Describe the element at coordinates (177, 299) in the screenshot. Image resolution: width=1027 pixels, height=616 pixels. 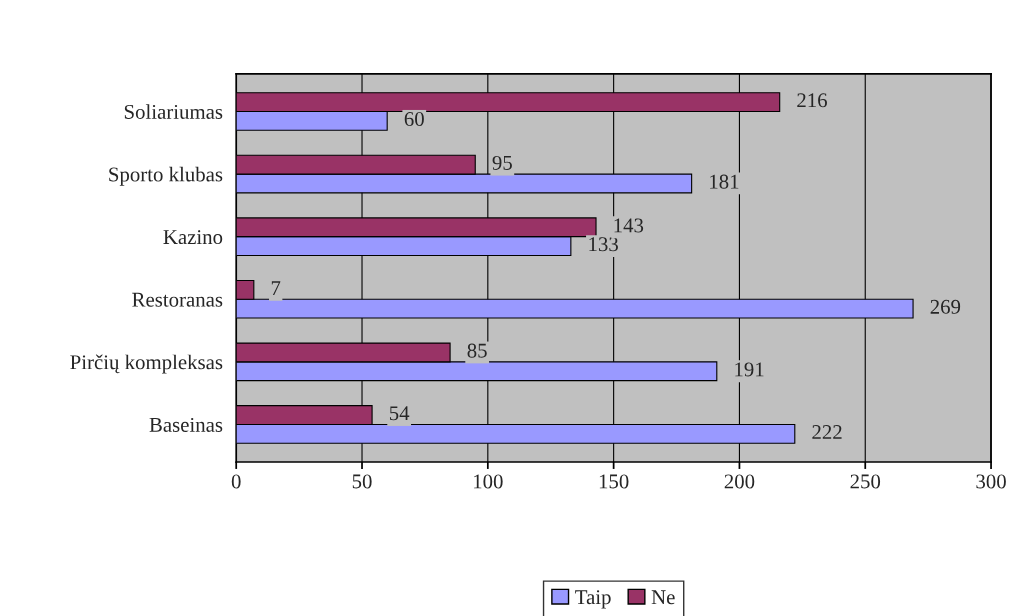
I see `y-tick-label: Restoranas` at that location.